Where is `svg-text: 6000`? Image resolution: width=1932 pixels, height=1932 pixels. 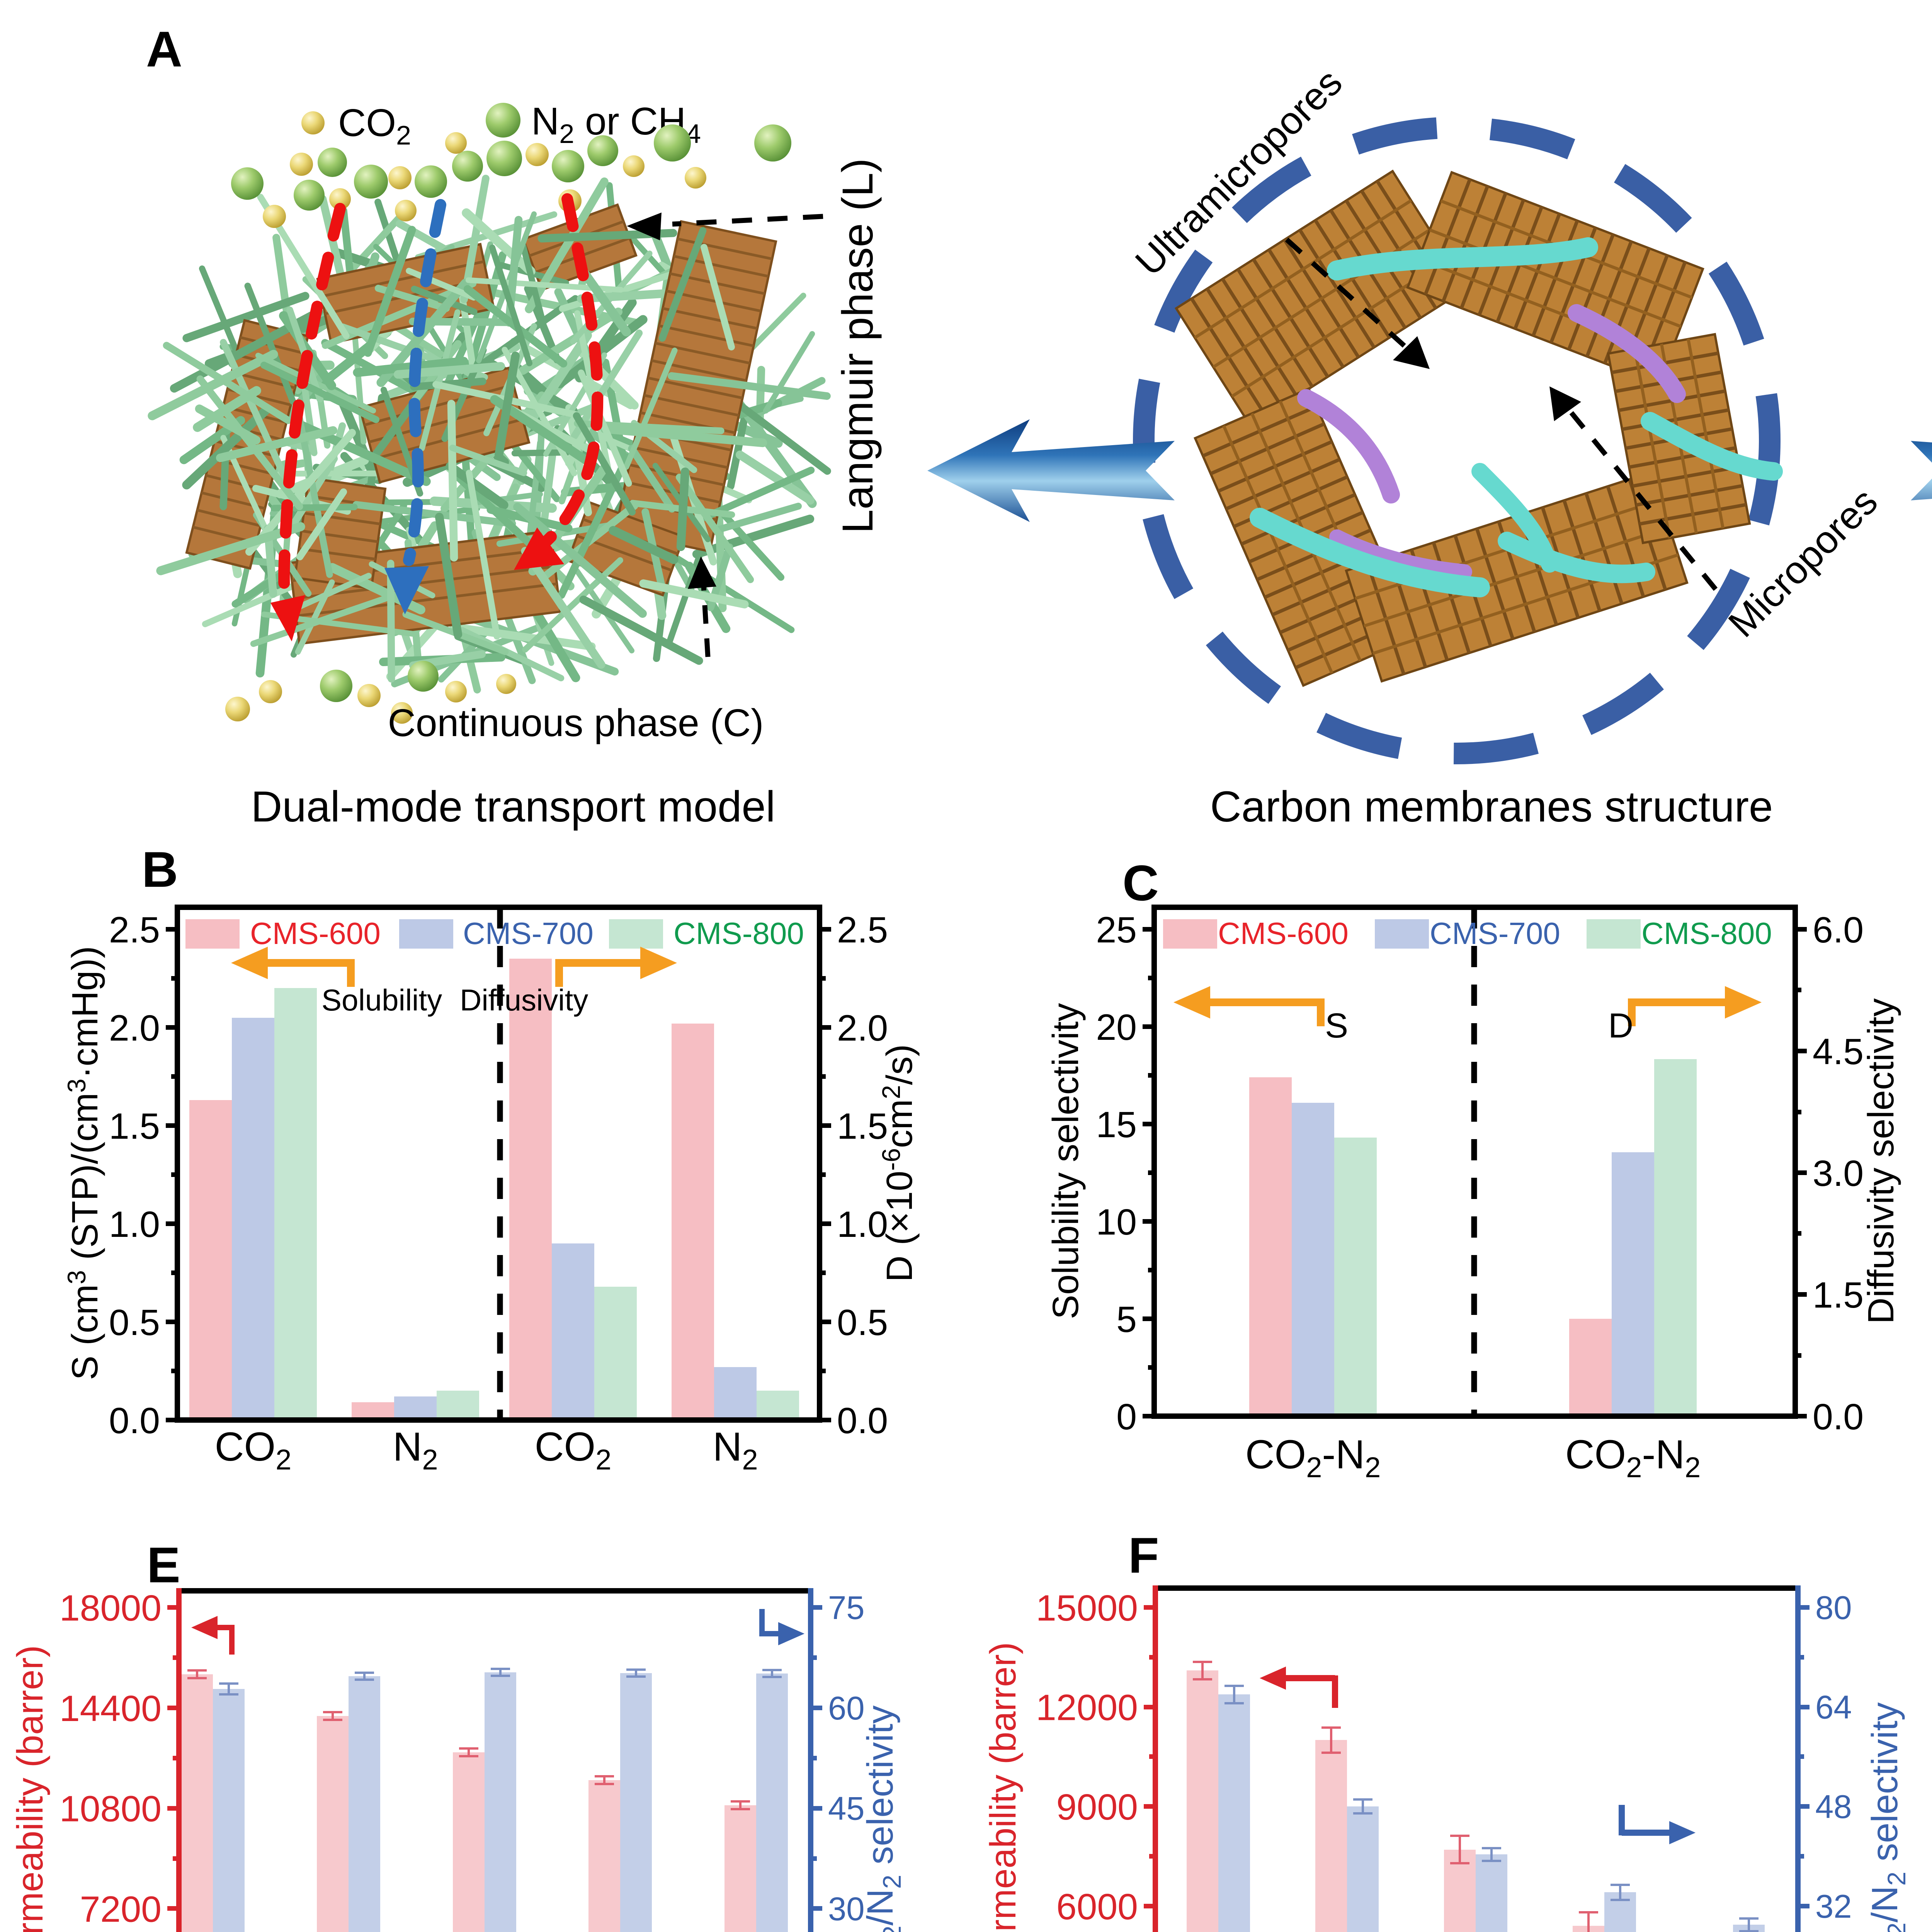
svg-text: 6000 is located at coordinates (1097, 1907).